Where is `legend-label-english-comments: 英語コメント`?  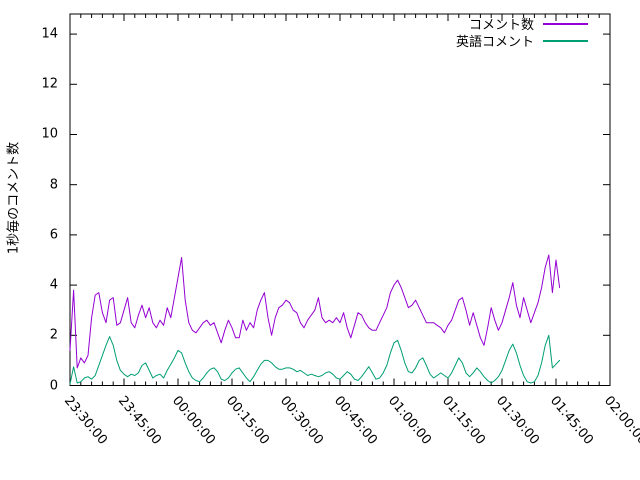 legend-label-english-comments: 英語コメント is located at coordinates (494, 42).